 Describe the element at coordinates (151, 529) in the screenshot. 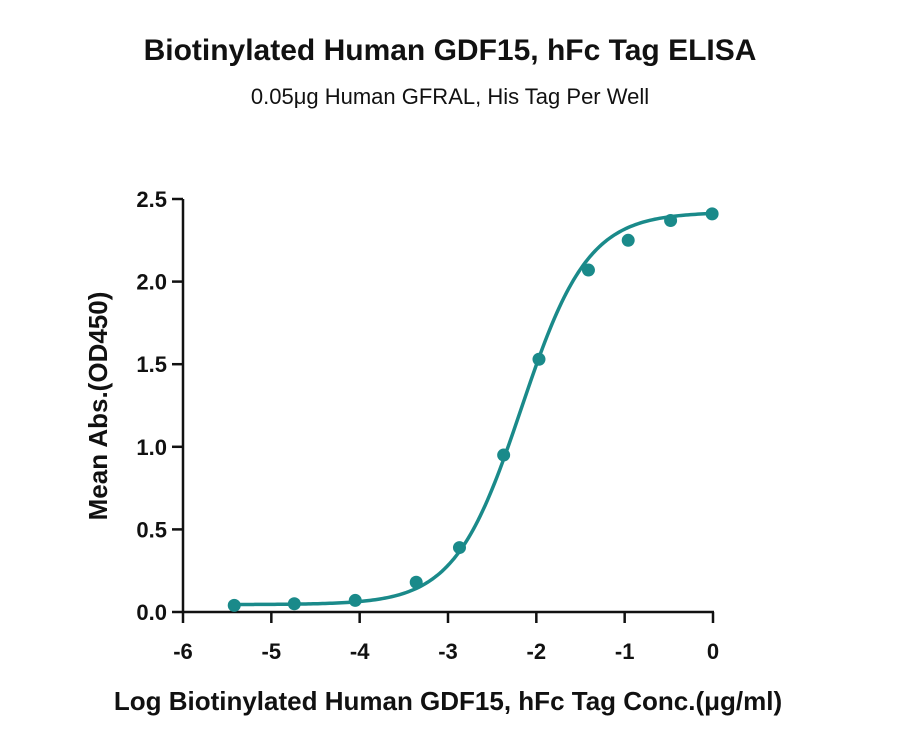

I see `y-tick-label: 0.5` at that location.